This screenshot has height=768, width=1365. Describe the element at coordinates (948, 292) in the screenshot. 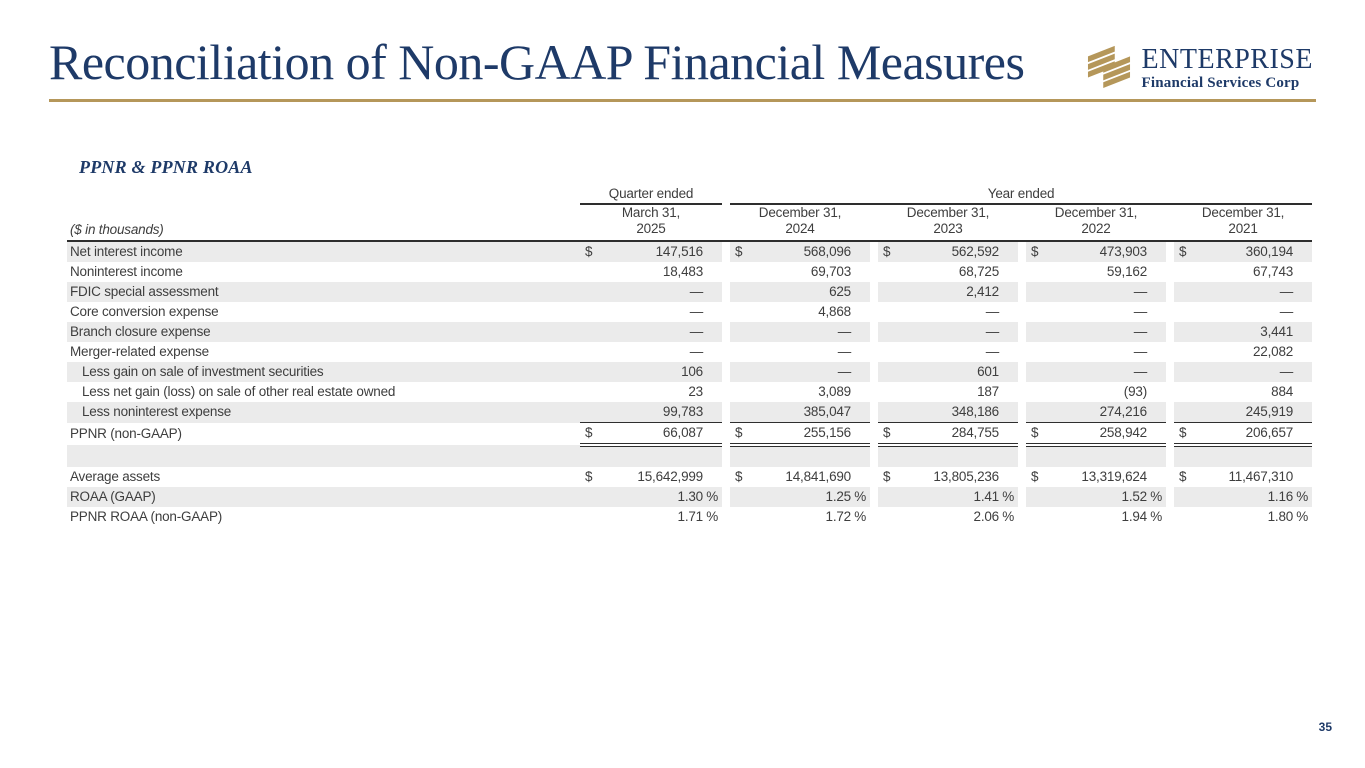

I see `cell-value: 2,412` at that location.